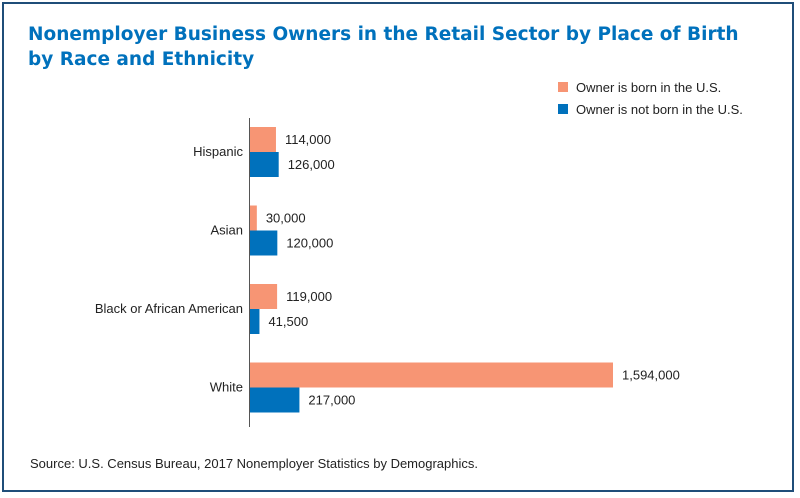  What do you see at coordinates (226, 230) in the screenshot?
I see `category-label-asian: Asian` at bounding box center [226, 230].